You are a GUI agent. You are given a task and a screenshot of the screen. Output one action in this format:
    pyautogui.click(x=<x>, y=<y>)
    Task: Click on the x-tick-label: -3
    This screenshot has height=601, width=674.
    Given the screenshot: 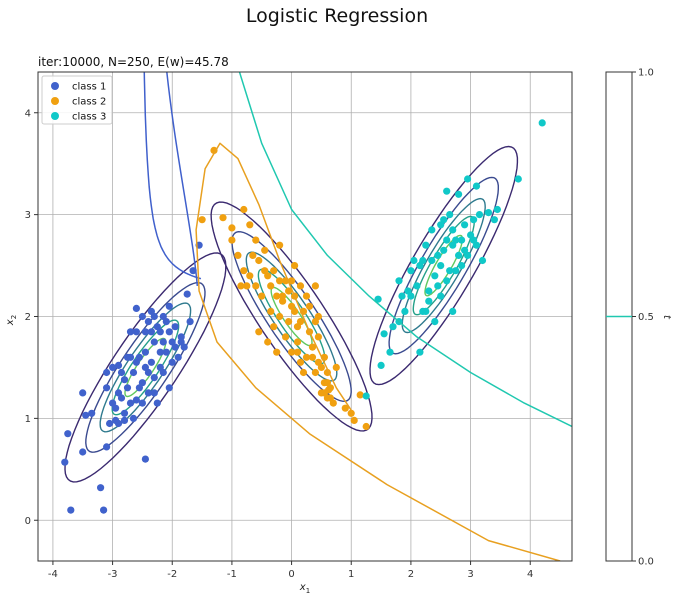 What is the action you would take?
    pyautogui.click(x=113, y=574)
    